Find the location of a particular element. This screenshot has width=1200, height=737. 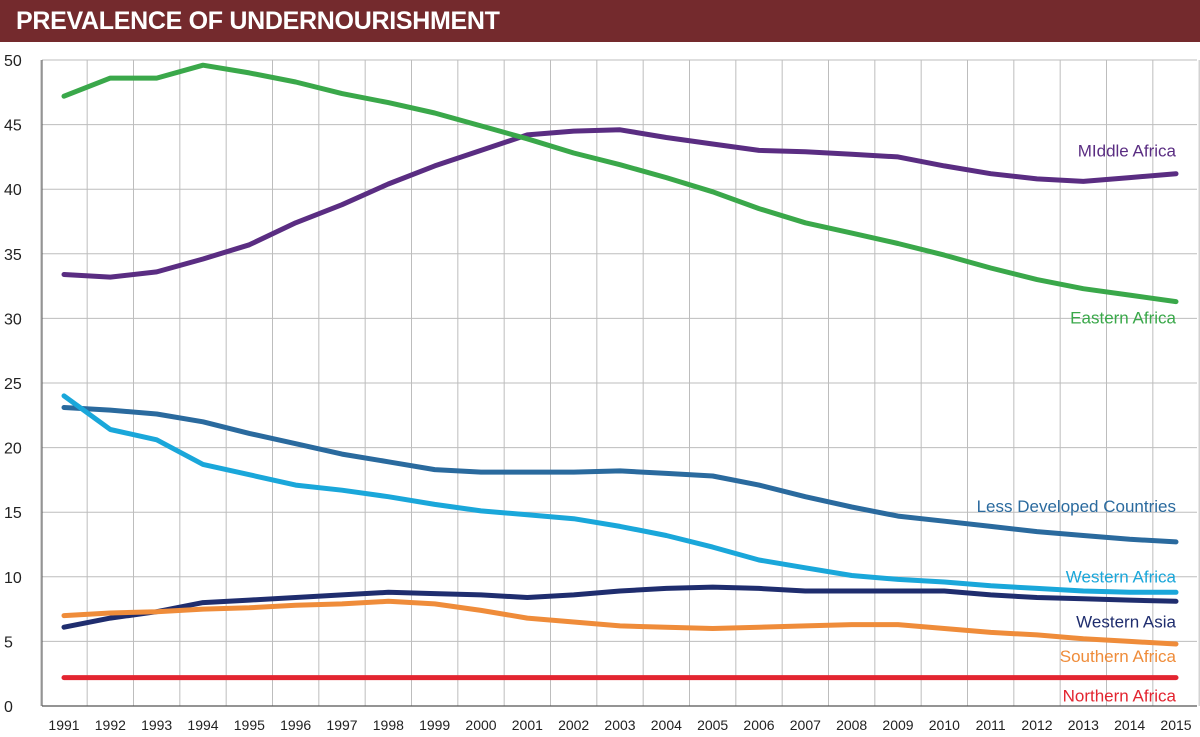

x-tick-label: 2006 is located at coordinates (758, 725).